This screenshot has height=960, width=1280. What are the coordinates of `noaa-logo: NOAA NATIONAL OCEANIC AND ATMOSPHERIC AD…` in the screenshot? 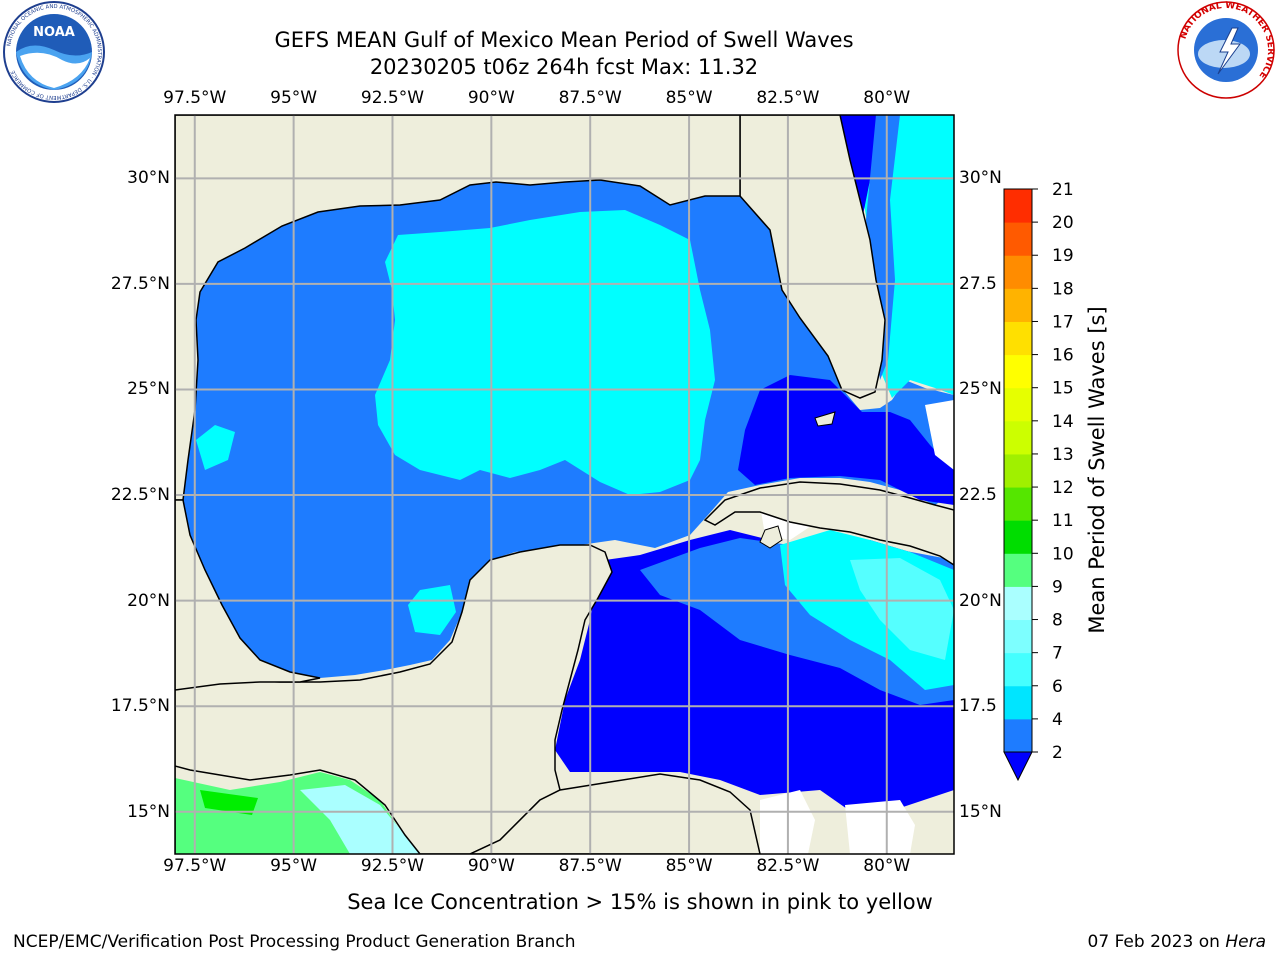 It's located at (54, 52).